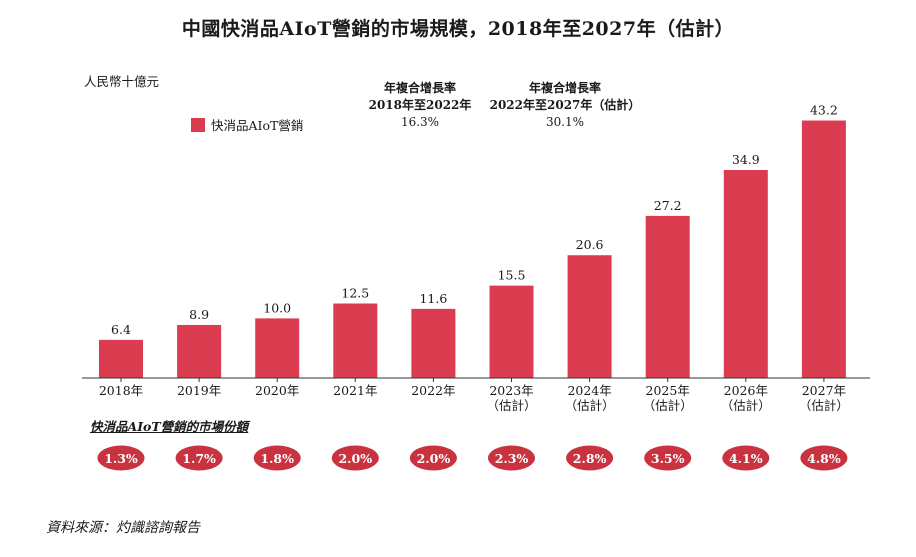 Image resolution: width=916 pixels, height=557 pixels. Describe the element at coordinates (169, 426) in the screenshot. I see `market-share-title: 快消品AIoT營銷的市場份額` at that location.